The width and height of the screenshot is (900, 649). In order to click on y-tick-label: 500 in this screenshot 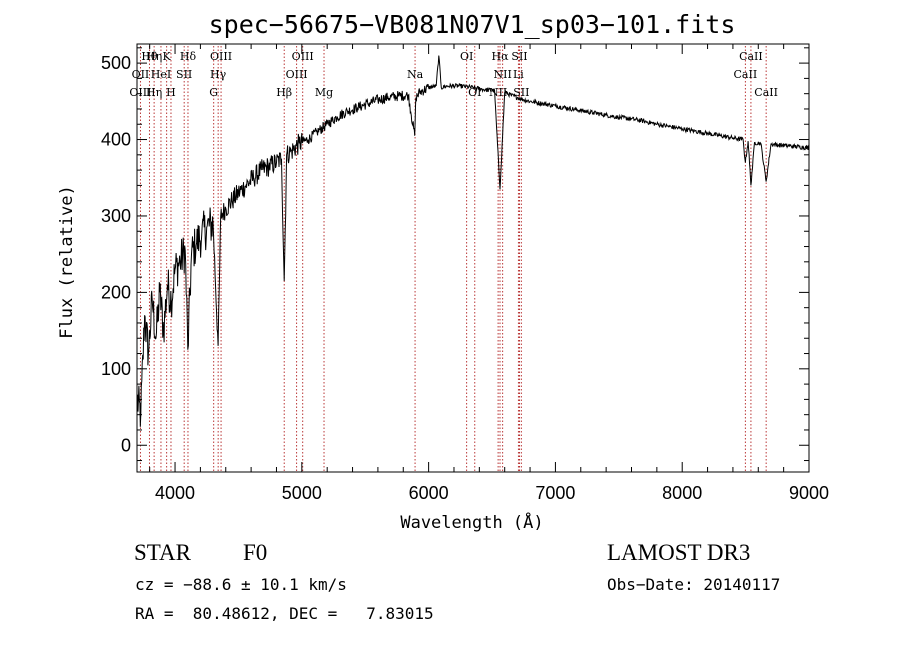, I will do `click(116, 63)`.